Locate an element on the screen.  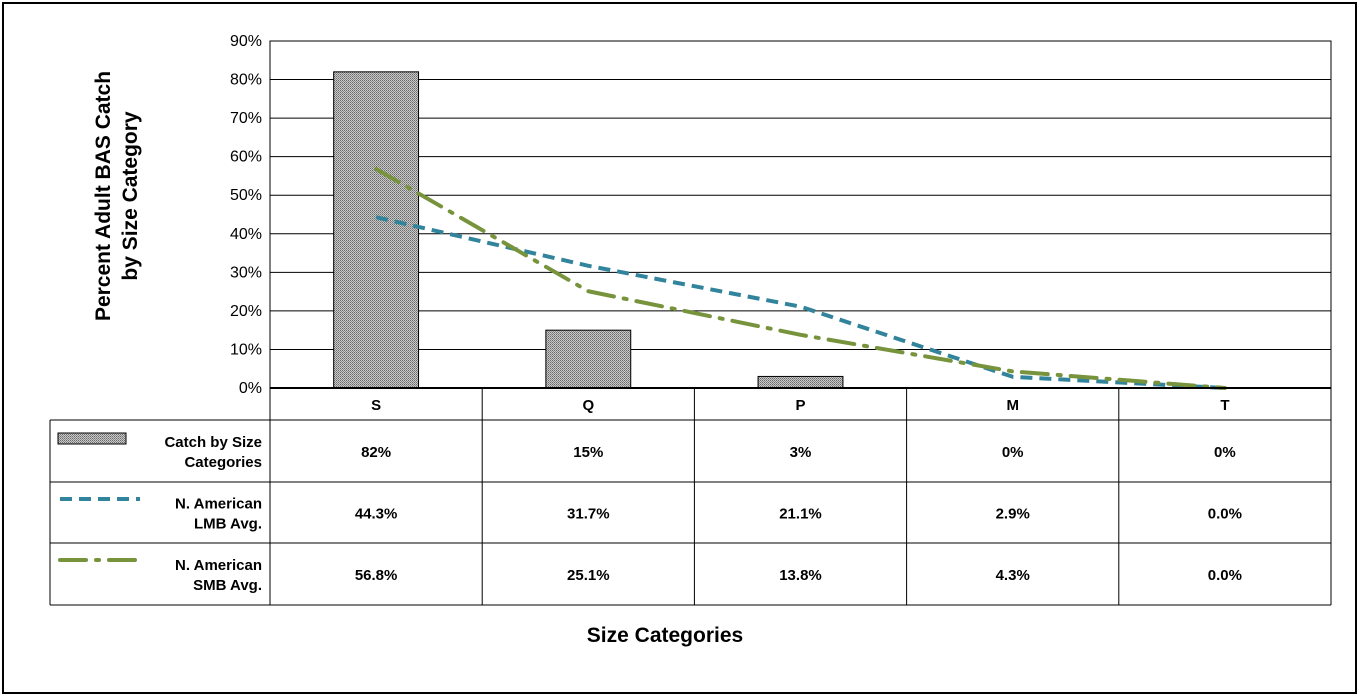
y-tick-label: 10% is located at coordinates (246, 349).